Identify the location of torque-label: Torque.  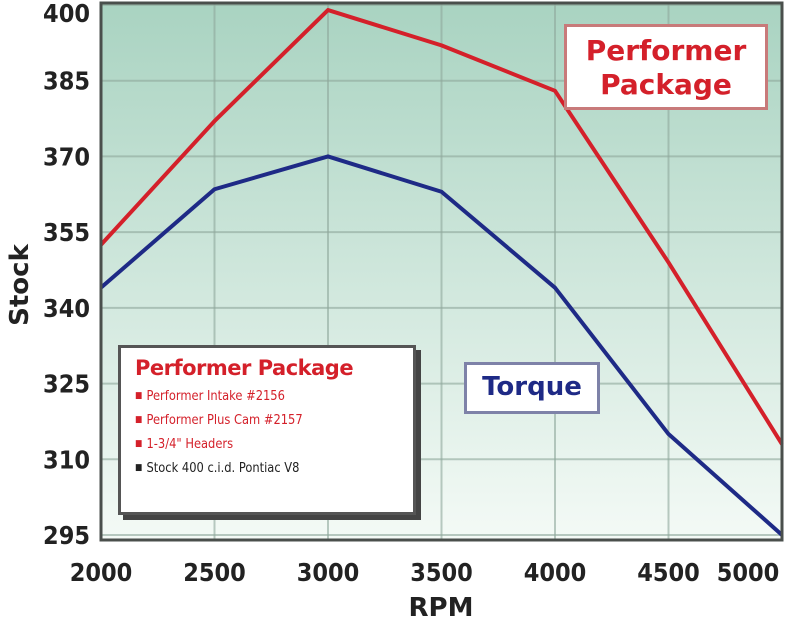
(532, 388).